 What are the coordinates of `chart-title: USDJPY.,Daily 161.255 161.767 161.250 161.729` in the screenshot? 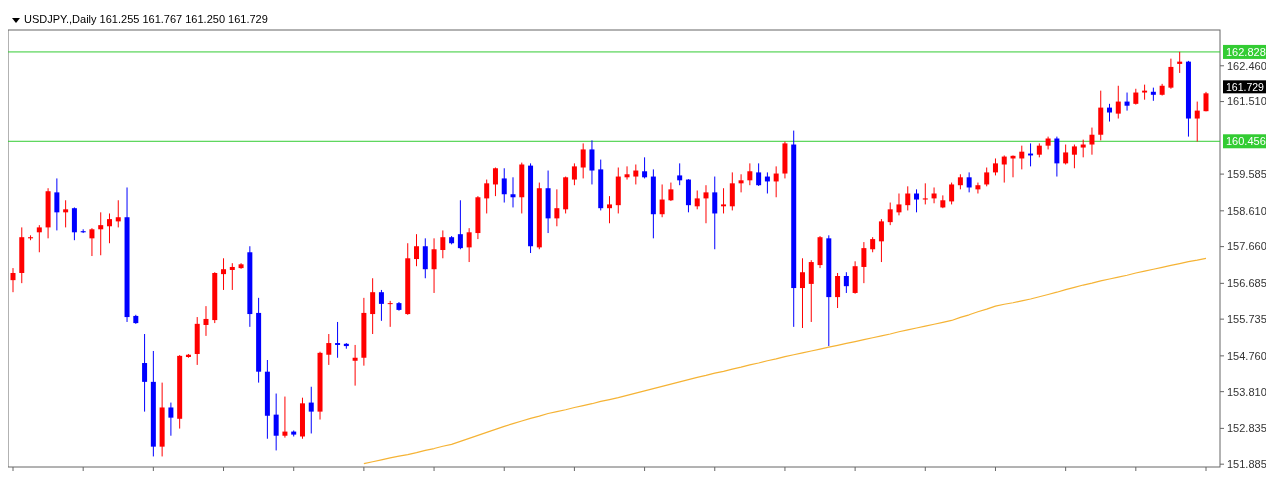 It's located at (146, 19).